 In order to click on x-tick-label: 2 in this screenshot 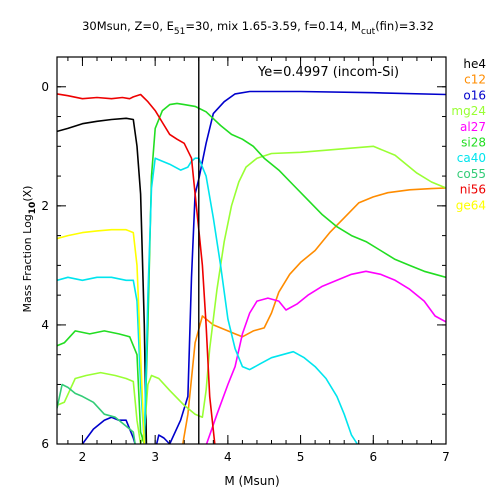, I will do `click(83, 457)`.